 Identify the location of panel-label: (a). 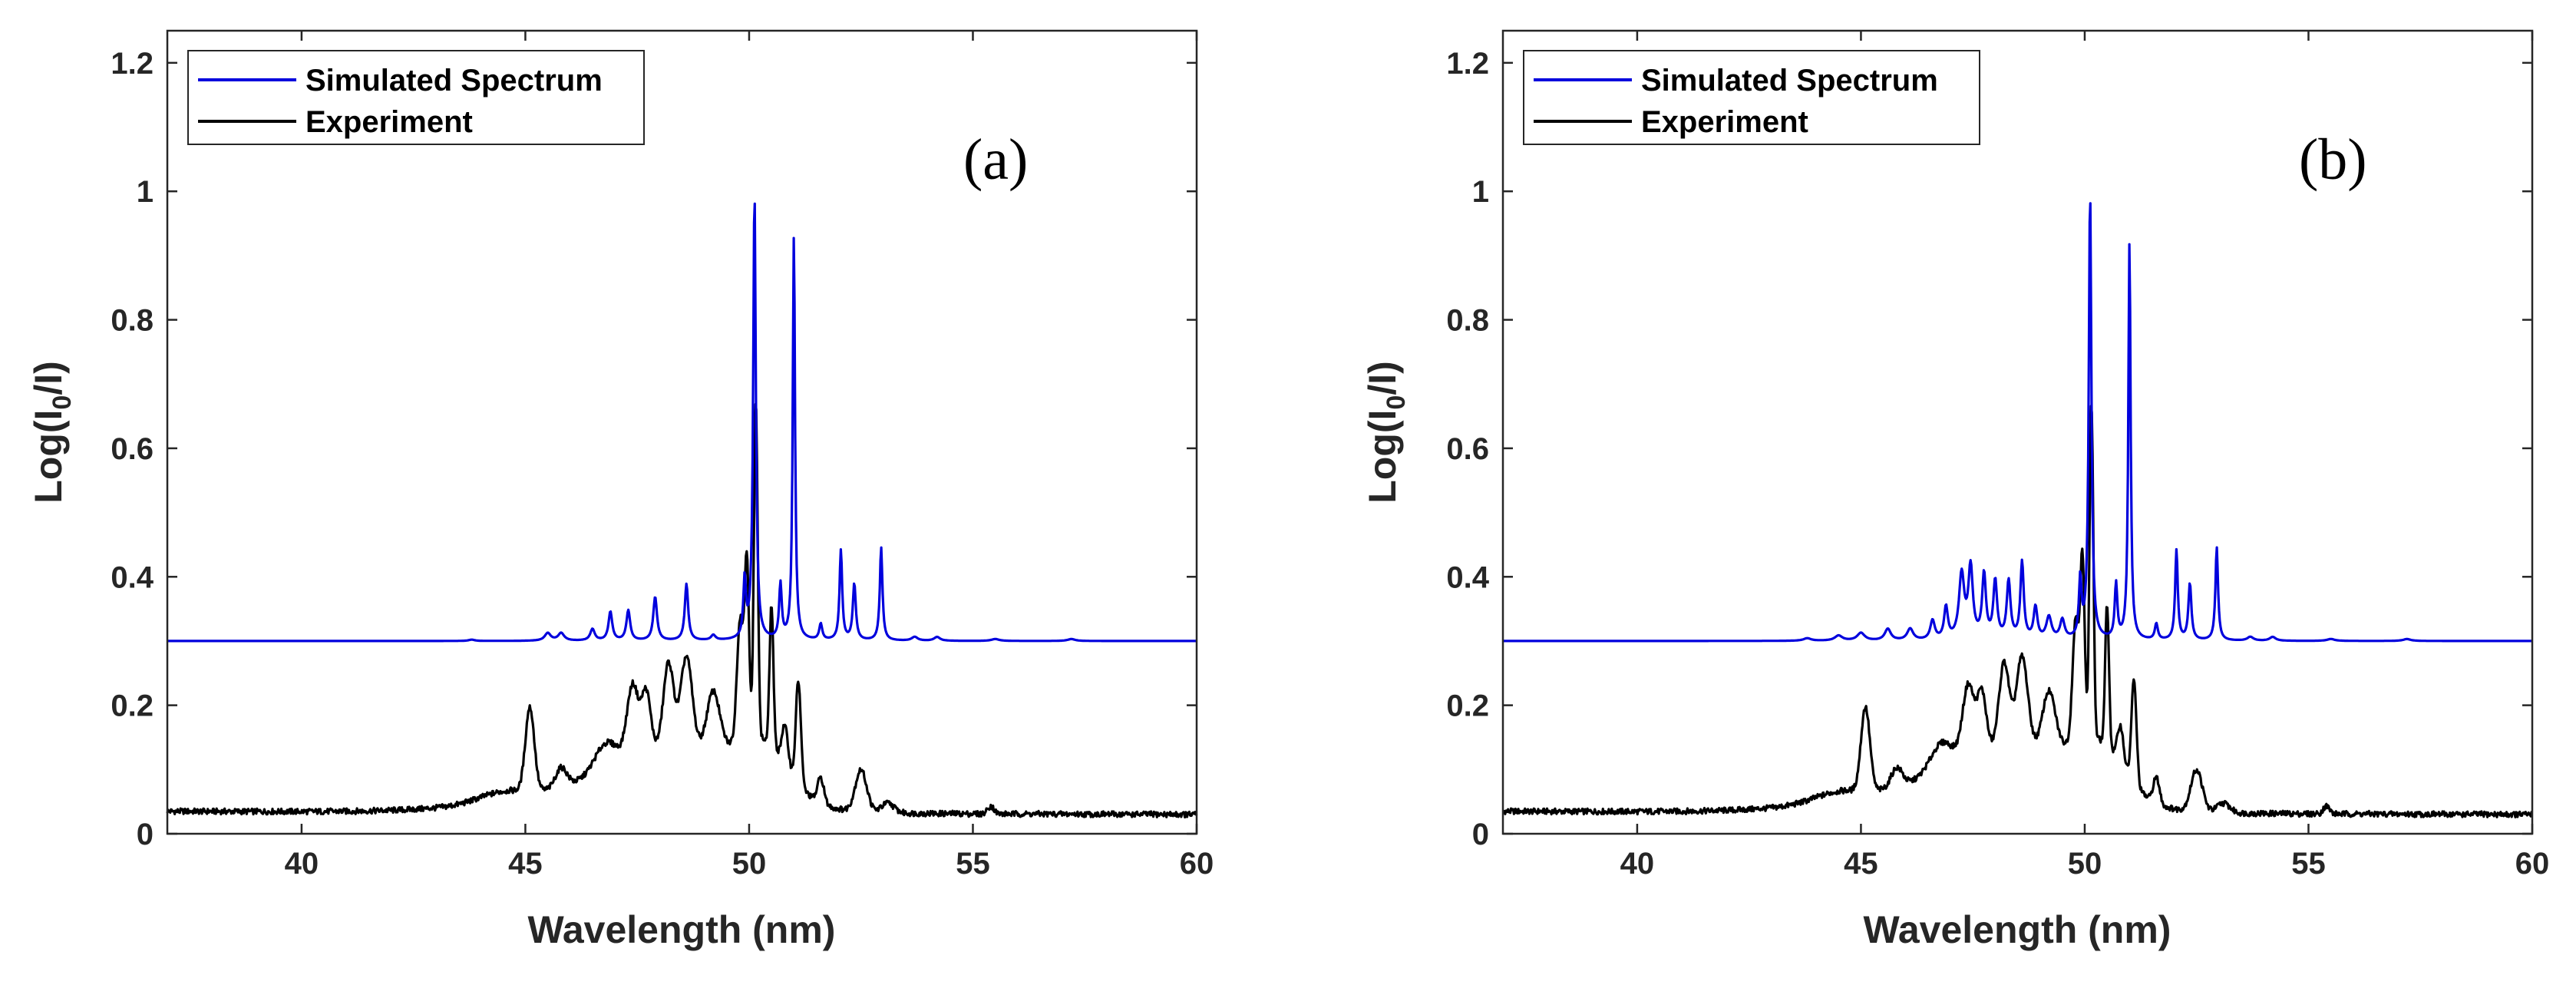
(995, 160).